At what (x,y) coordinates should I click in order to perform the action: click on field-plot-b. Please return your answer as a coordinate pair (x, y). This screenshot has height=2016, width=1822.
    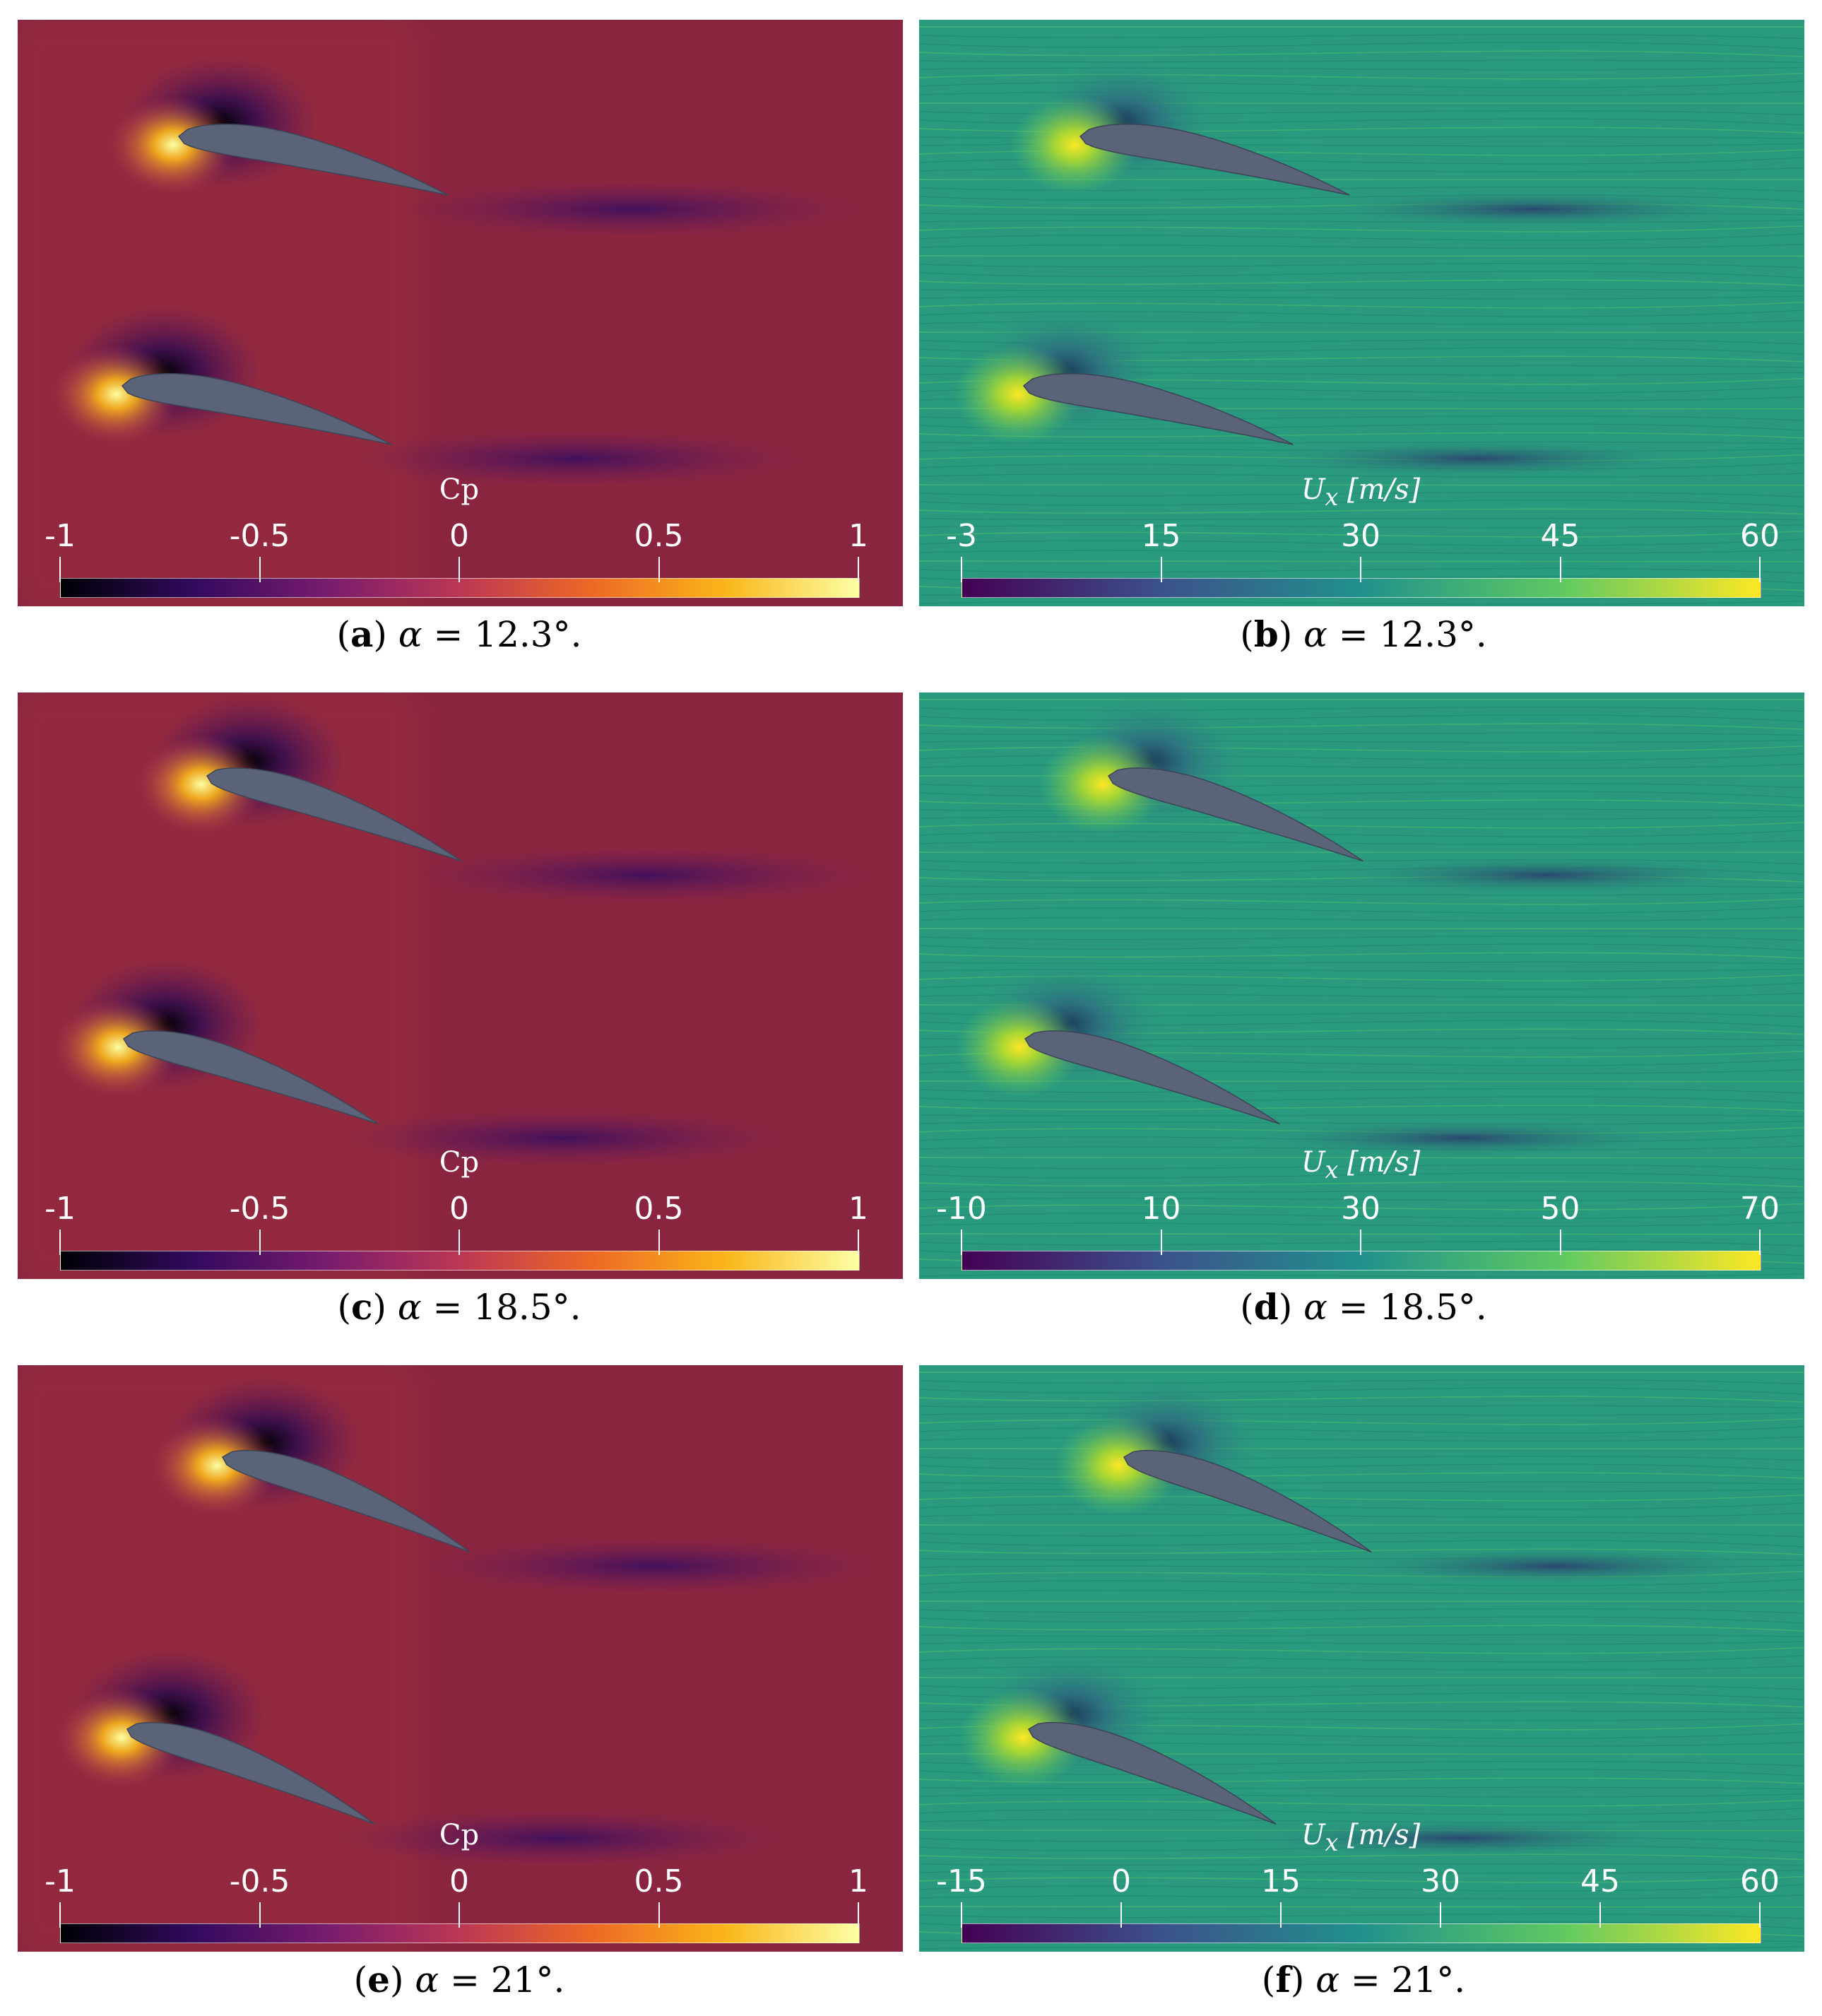
    Looking at the image, I should click on (1361, 313).